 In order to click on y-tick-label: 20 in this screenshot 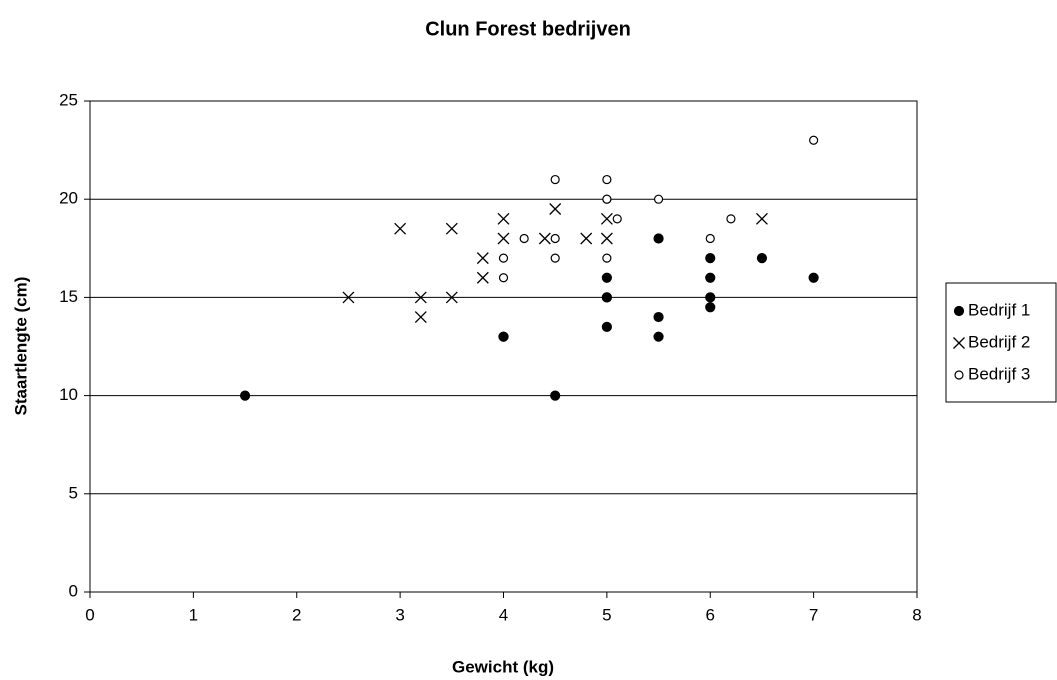, I will do `click(68, 198)`.